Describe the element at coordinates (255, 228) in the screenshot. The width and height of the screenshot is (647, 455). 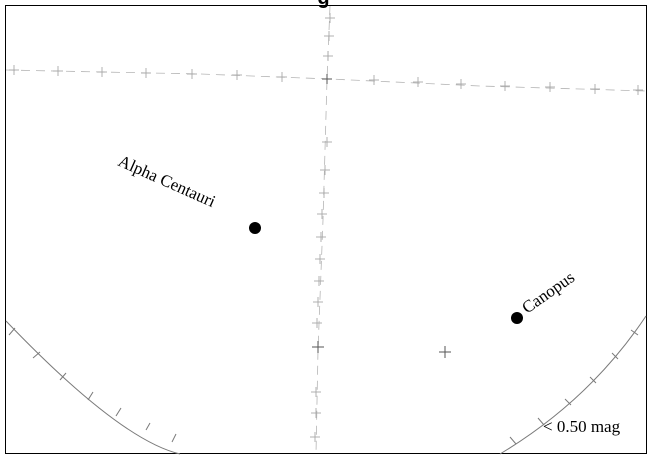
I see `star-marker-alpha-centauri` at that location.